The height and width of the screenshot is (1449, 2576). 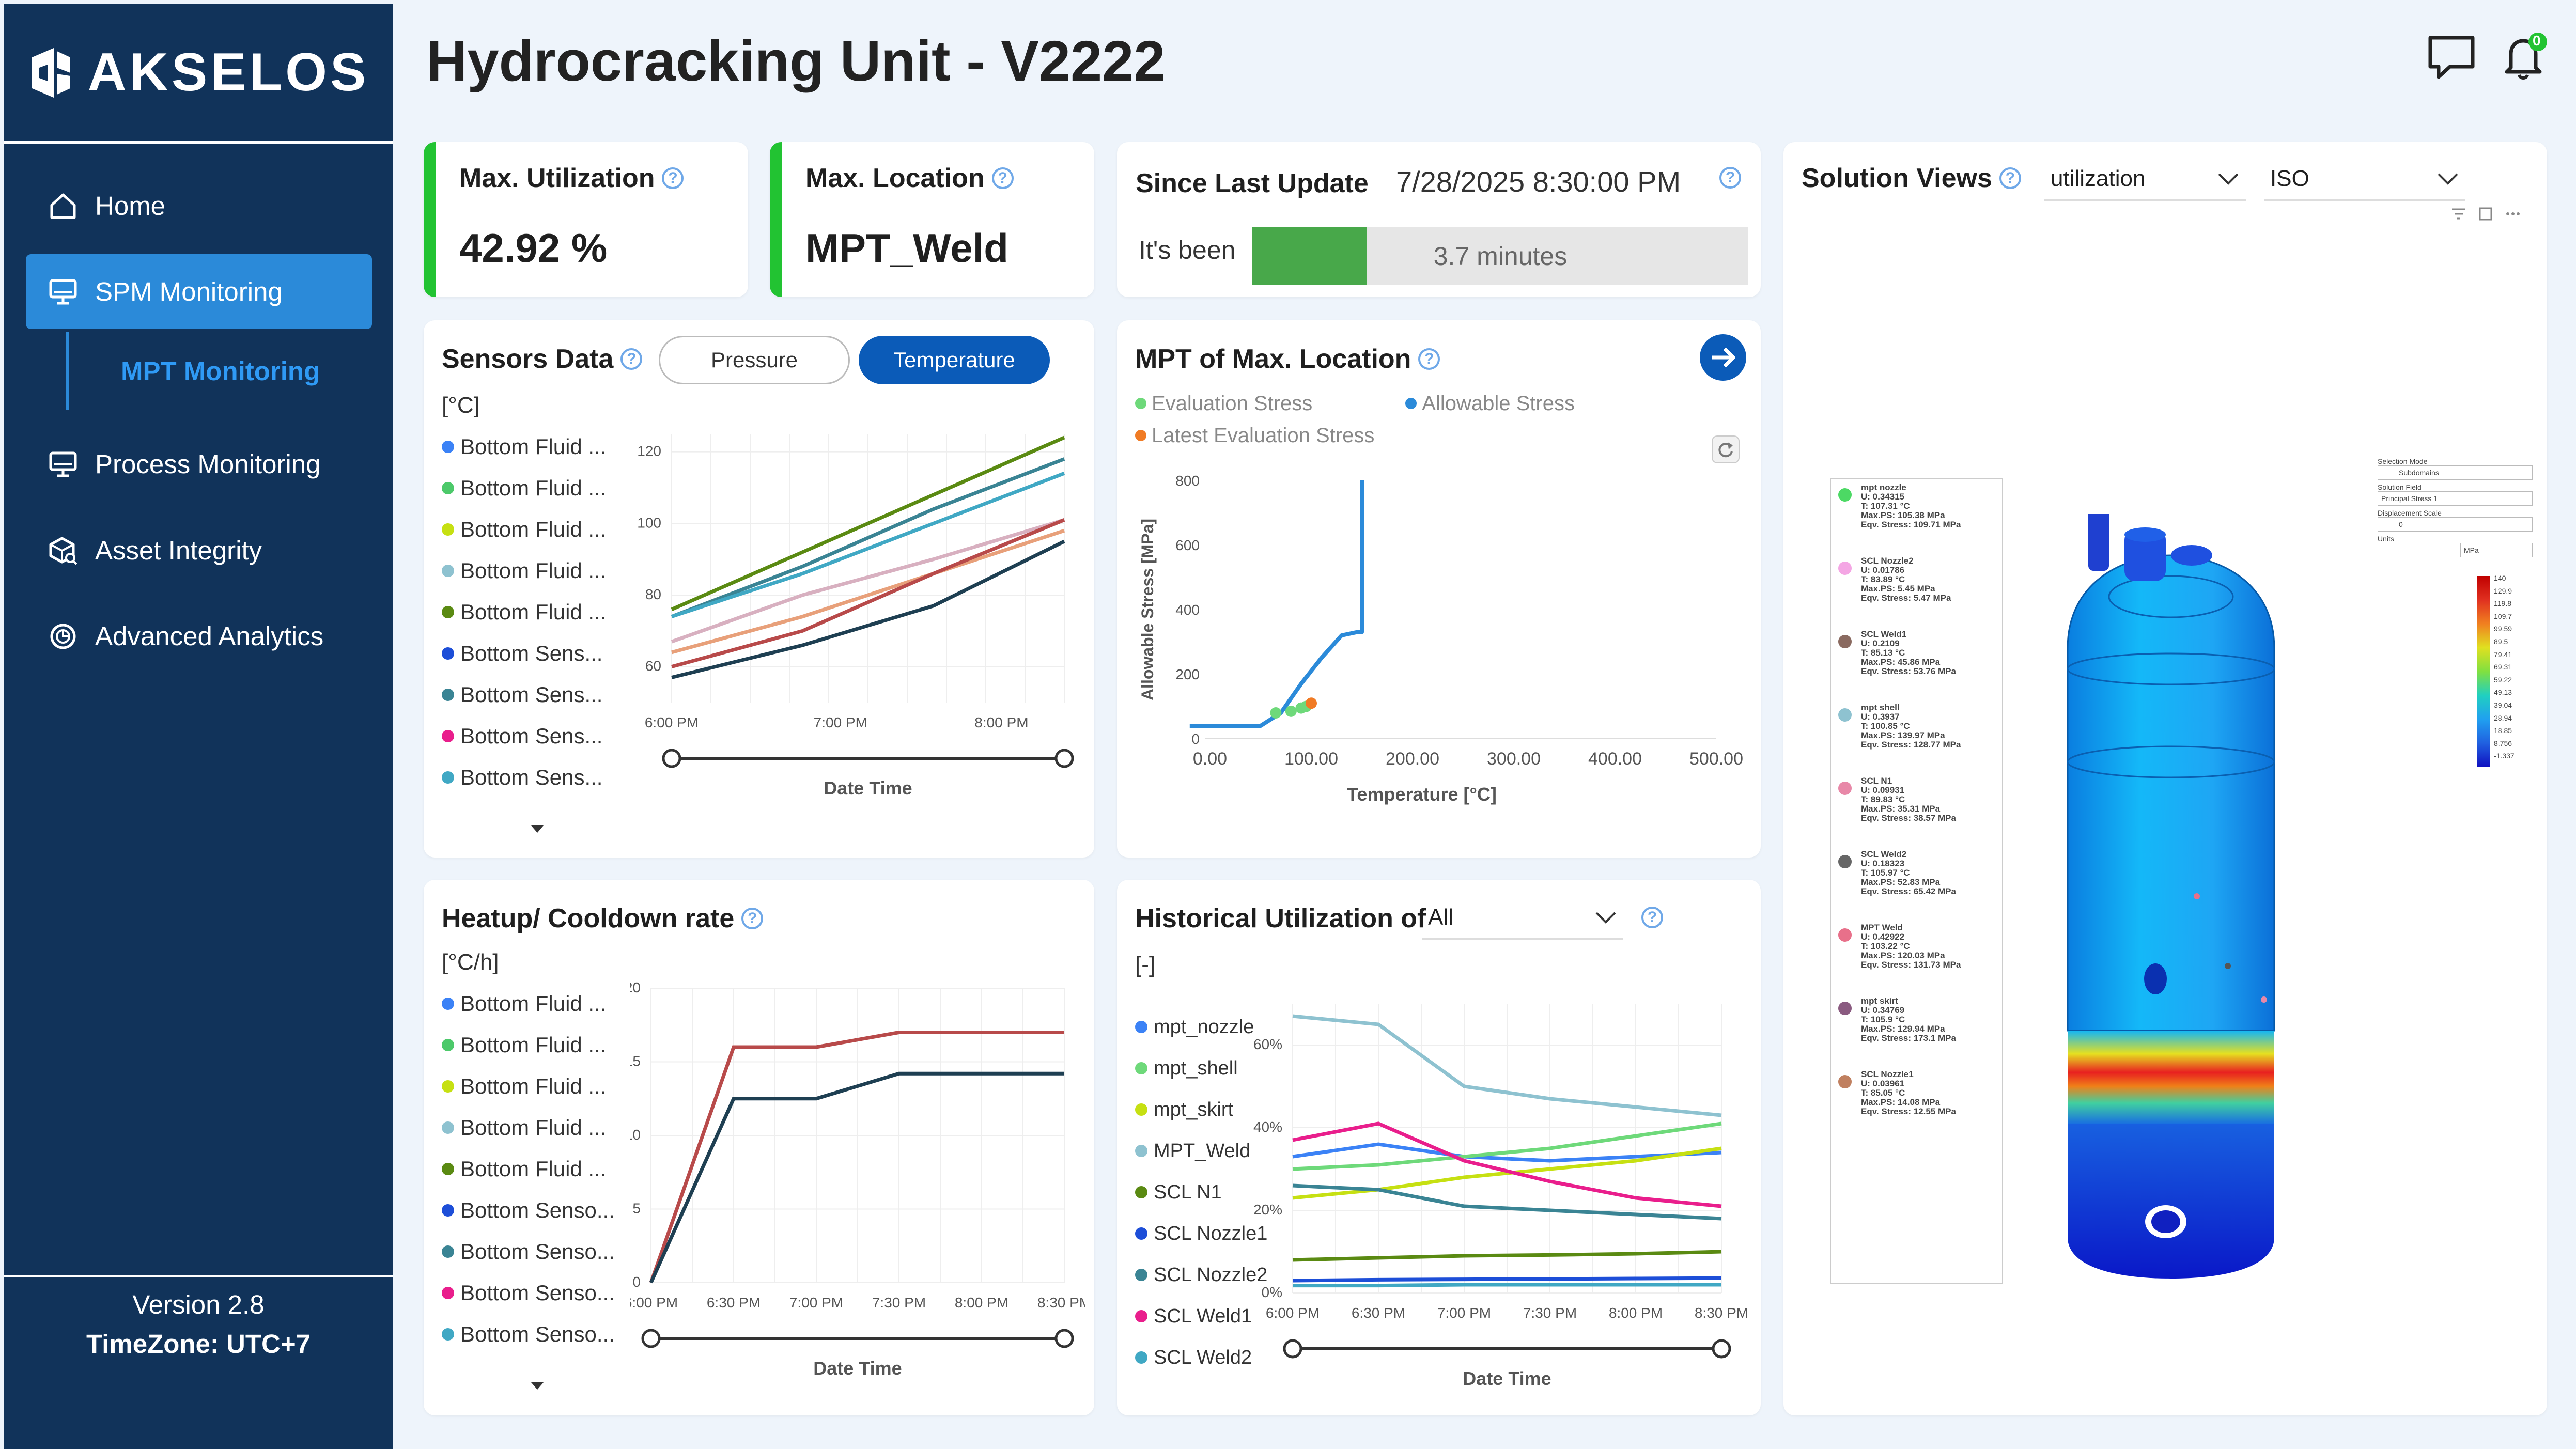 I want to click on filter-icon, so click(x=2458, y=214).